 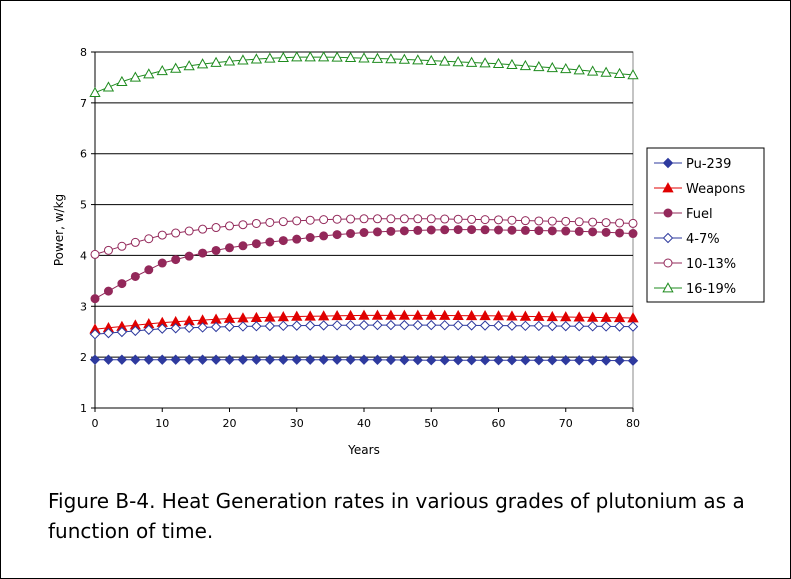 What do you see at coordinates (692, 164) in the screenshot?
I see `legend-item: Pu-239` at bounding box center [692, 164].